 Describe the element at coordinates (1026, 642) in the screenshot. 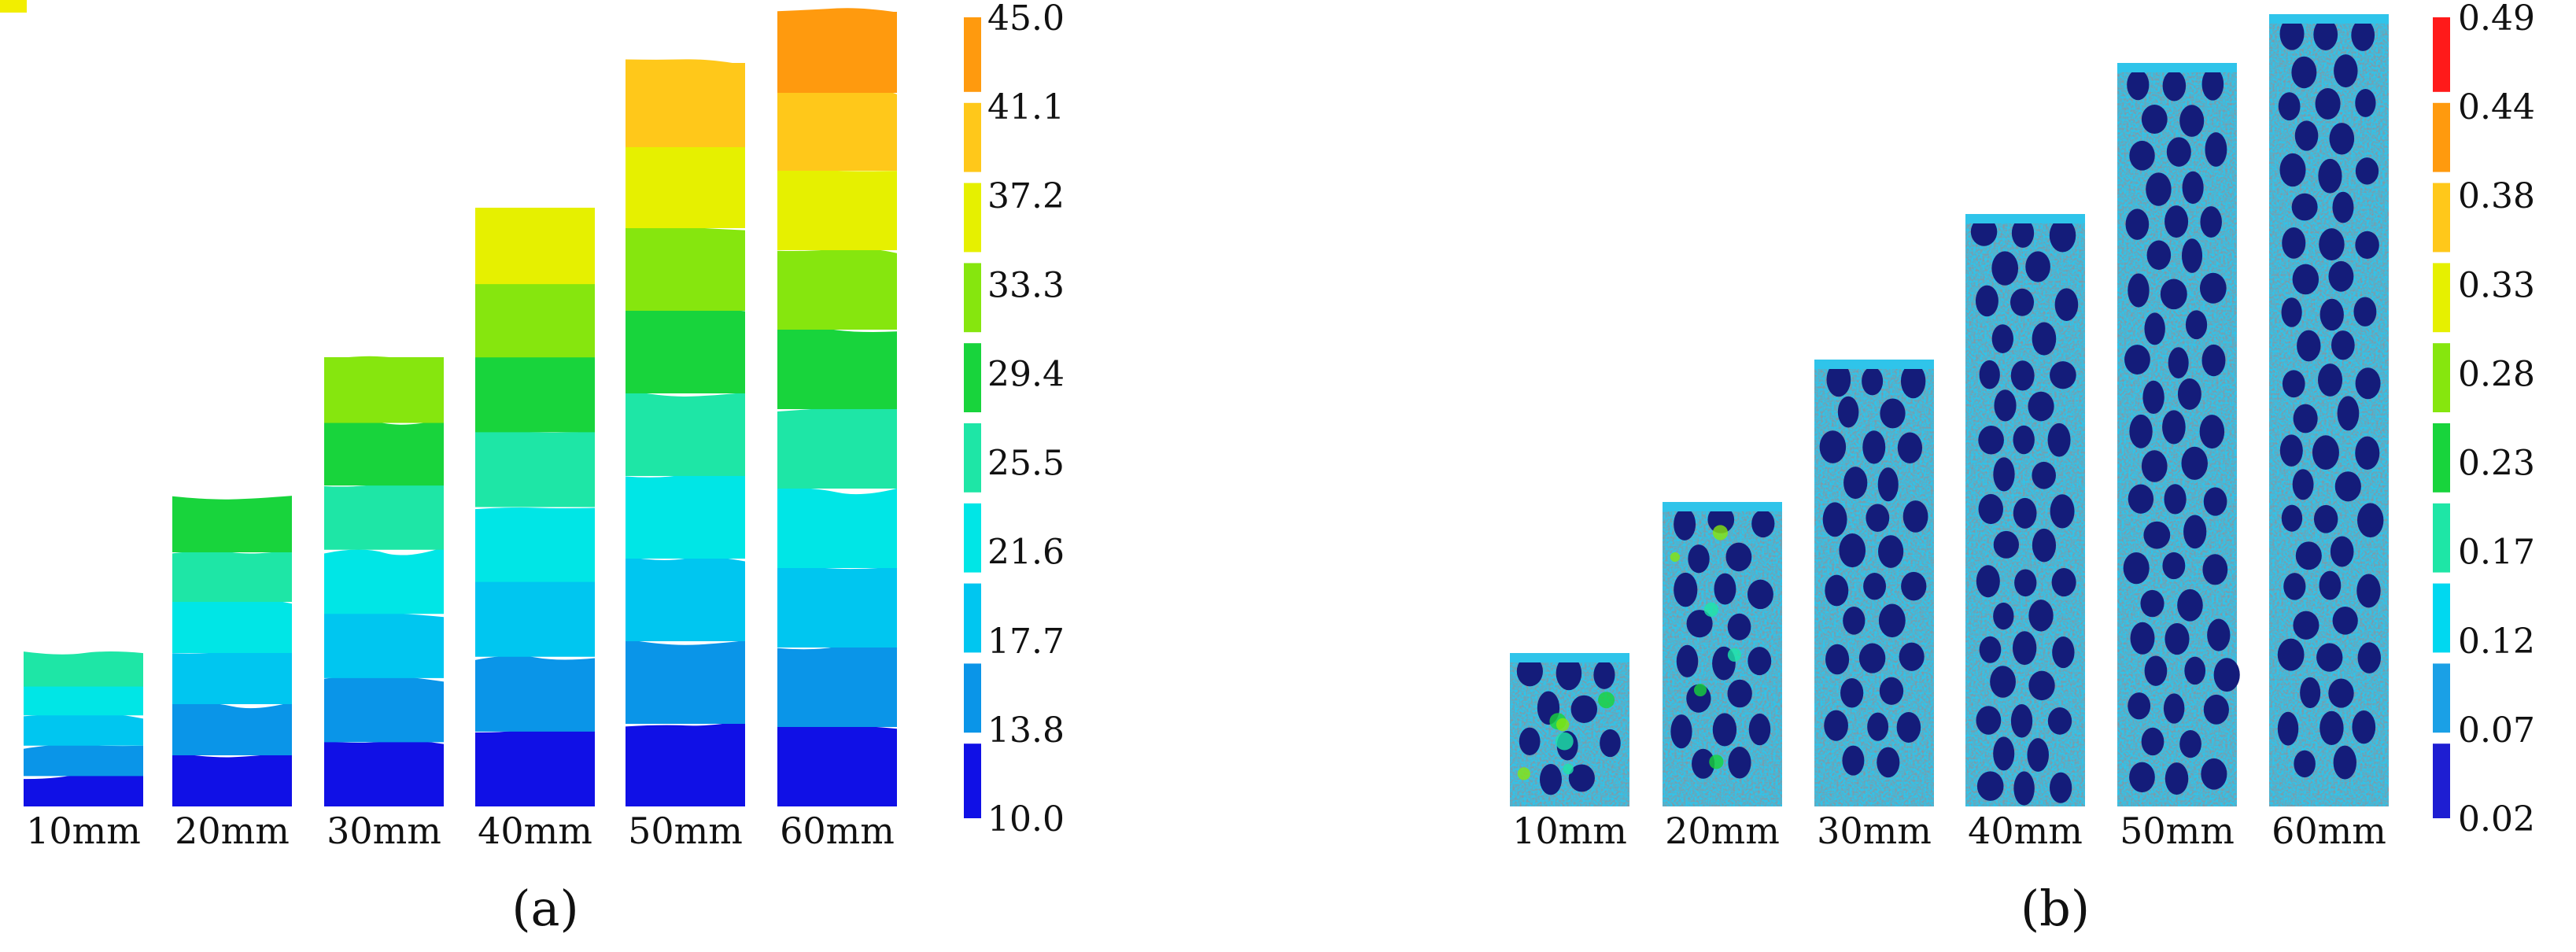

I see `colorbar-tick-label: 17.7` at that location.